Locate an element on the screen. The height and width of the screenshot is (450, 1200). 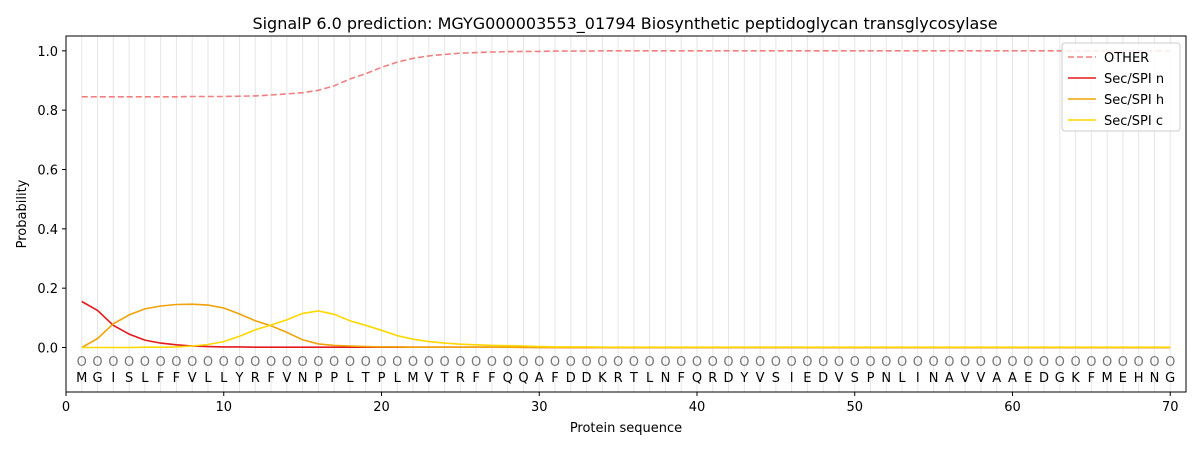
x-axis-ticks: 0 10 20 30 40 50 60 70 is located at coordinates (620, 403).